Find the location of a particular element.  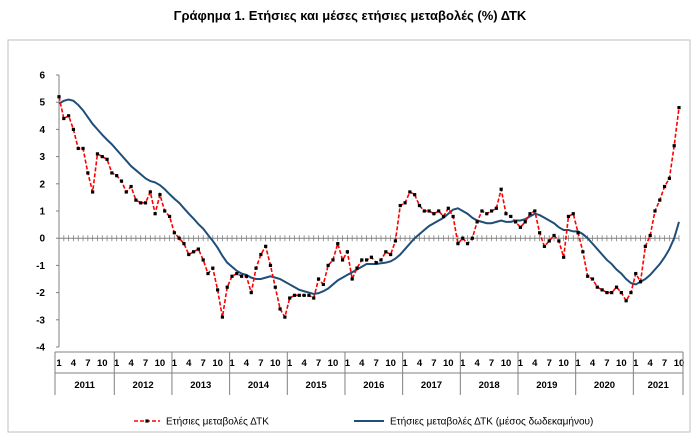

y-tick-label: -1 is located at coordinates (40, 266).